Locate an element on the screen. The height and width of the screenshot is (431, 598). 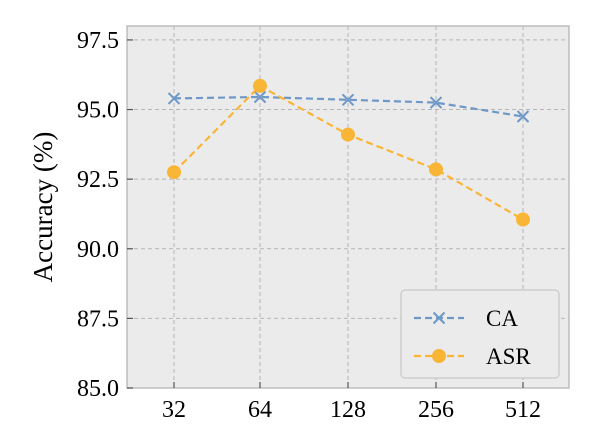
y-tick-label: 92.5 is located at coordinates (98, 180).